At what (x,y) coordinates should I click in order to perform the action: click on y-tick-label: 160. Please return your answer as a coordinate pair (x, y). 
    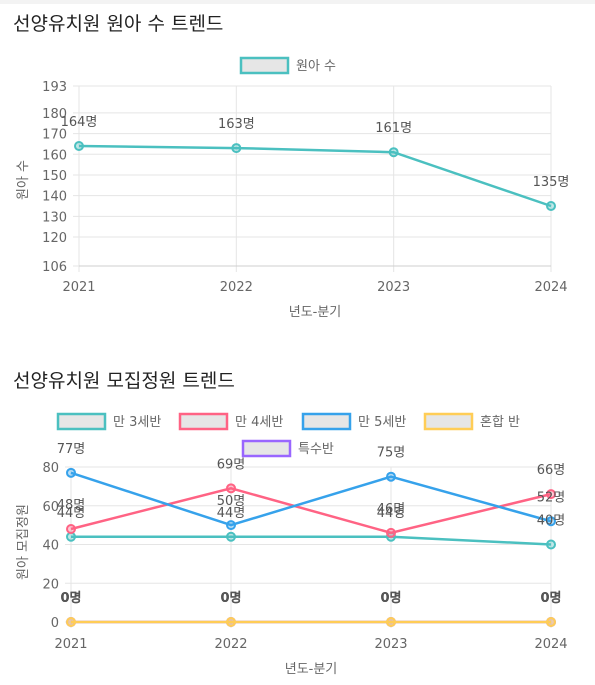
    Looking at the image, I should click on (54, 155).